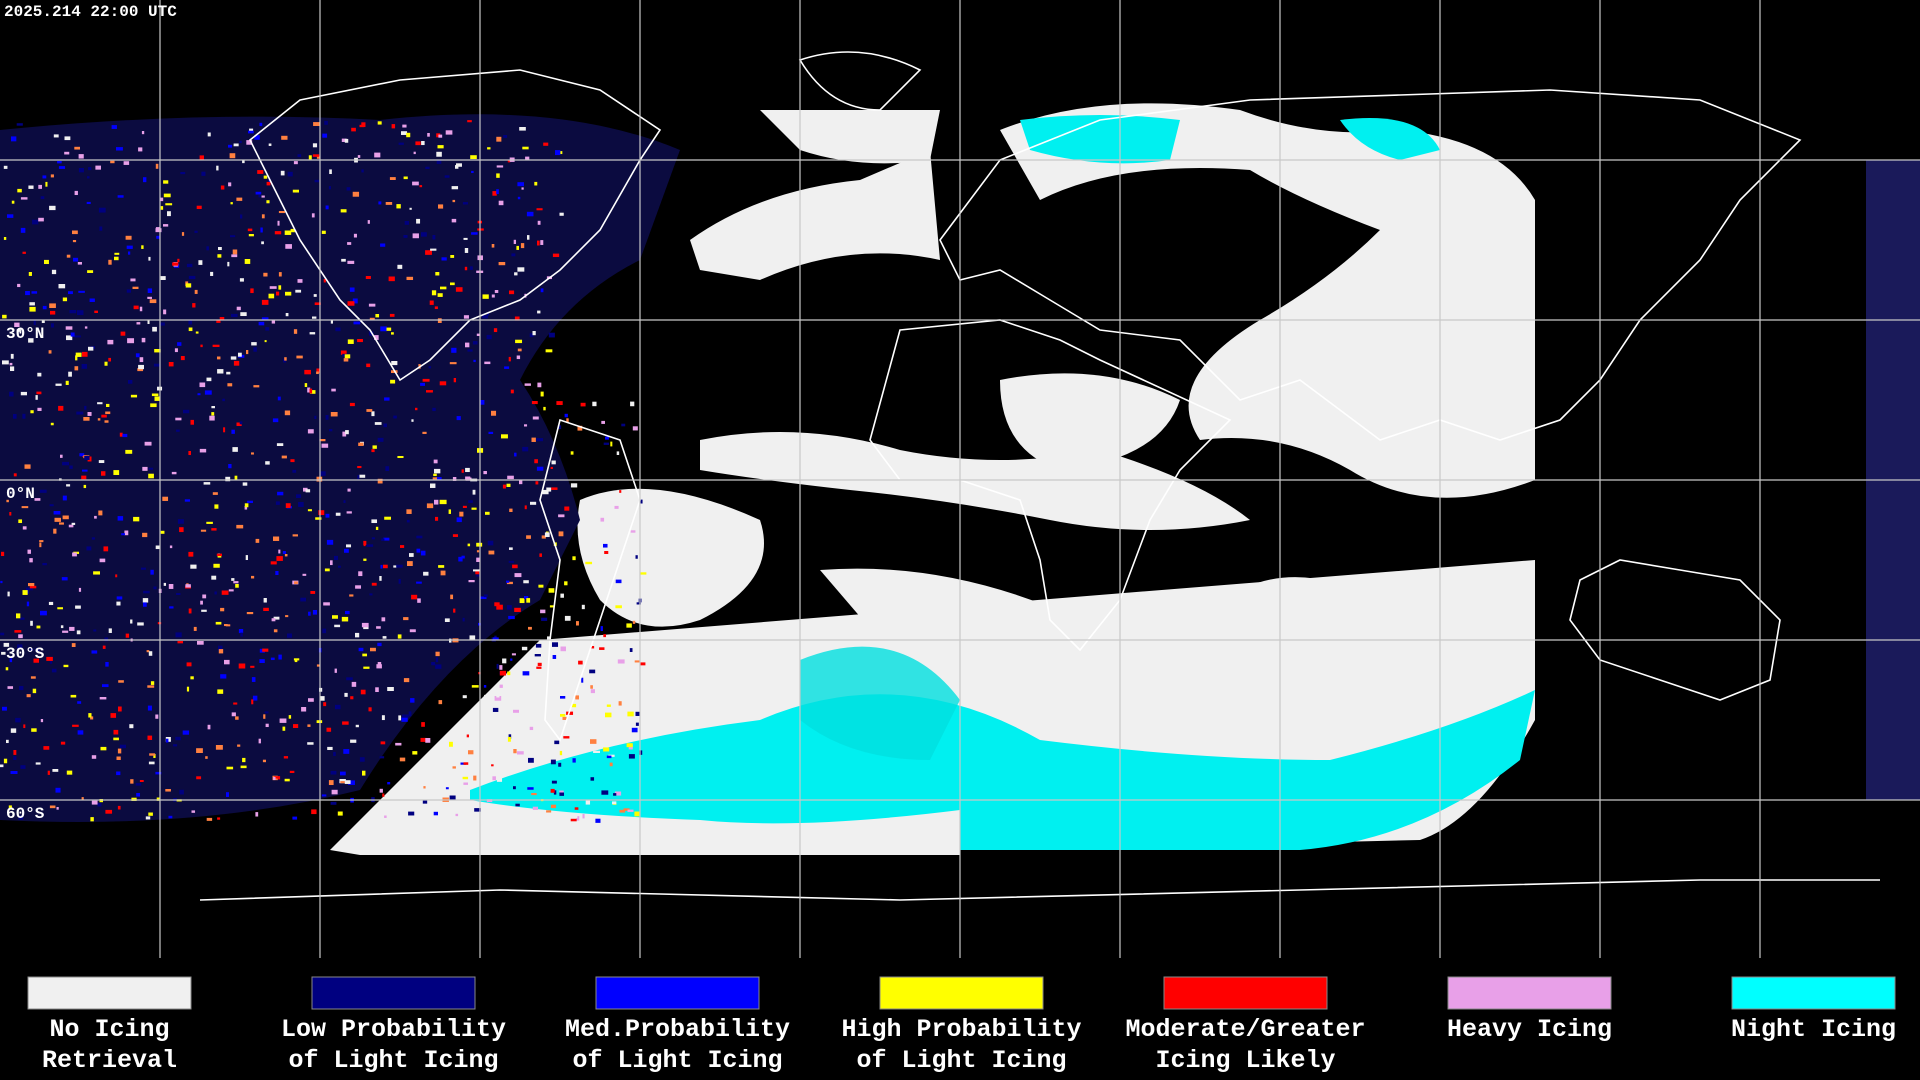 The height and width of the screenshot is (1080, 1920). Describe the element at coordinates (1245, 1029) in the screenshot. I see `legend-label: Moderate/Greater` at that location.